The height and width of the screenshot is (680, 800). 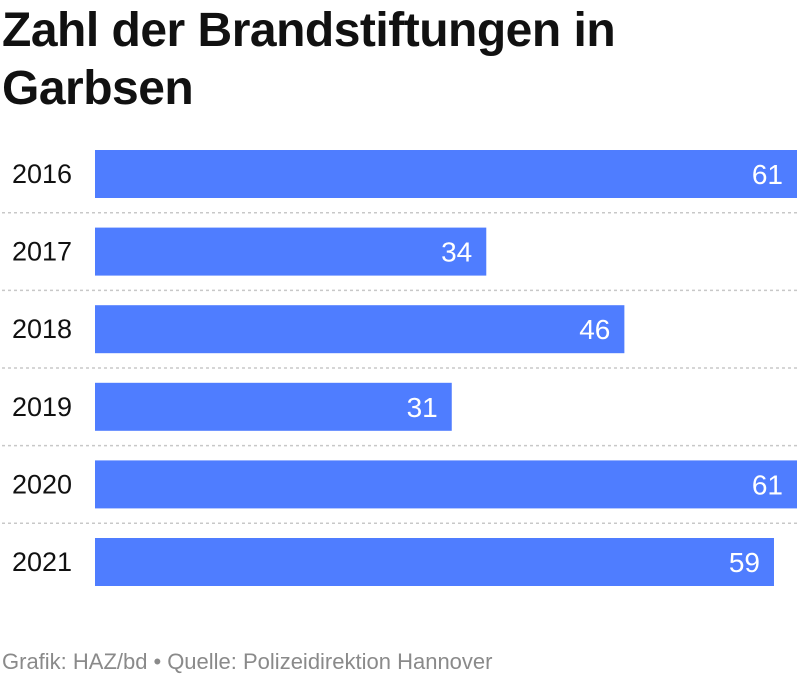 I want to click on category-label-2021: 2021, so click(x=42, y=562).